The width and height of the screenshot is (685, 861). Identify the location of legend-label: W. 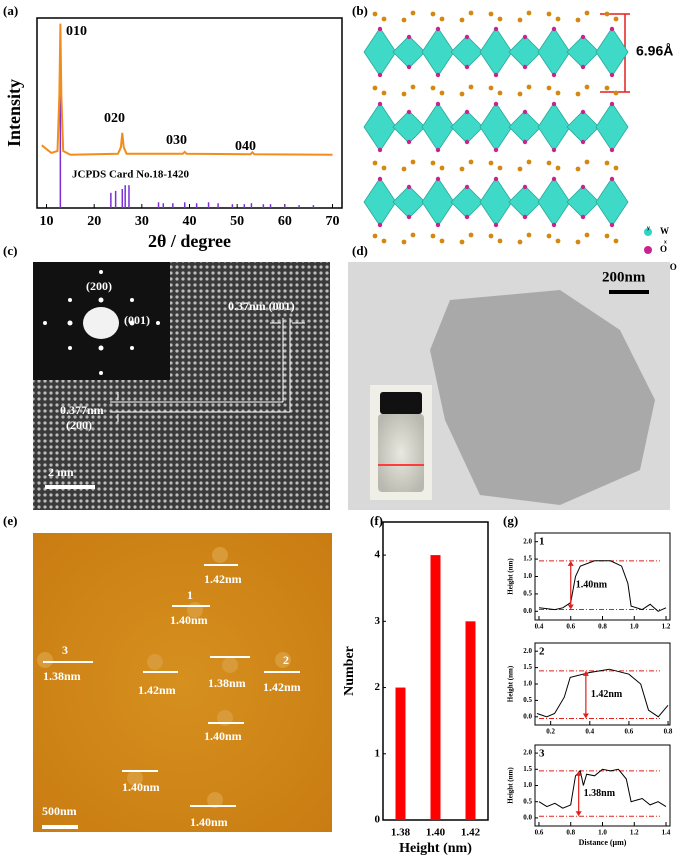
(664, 231).